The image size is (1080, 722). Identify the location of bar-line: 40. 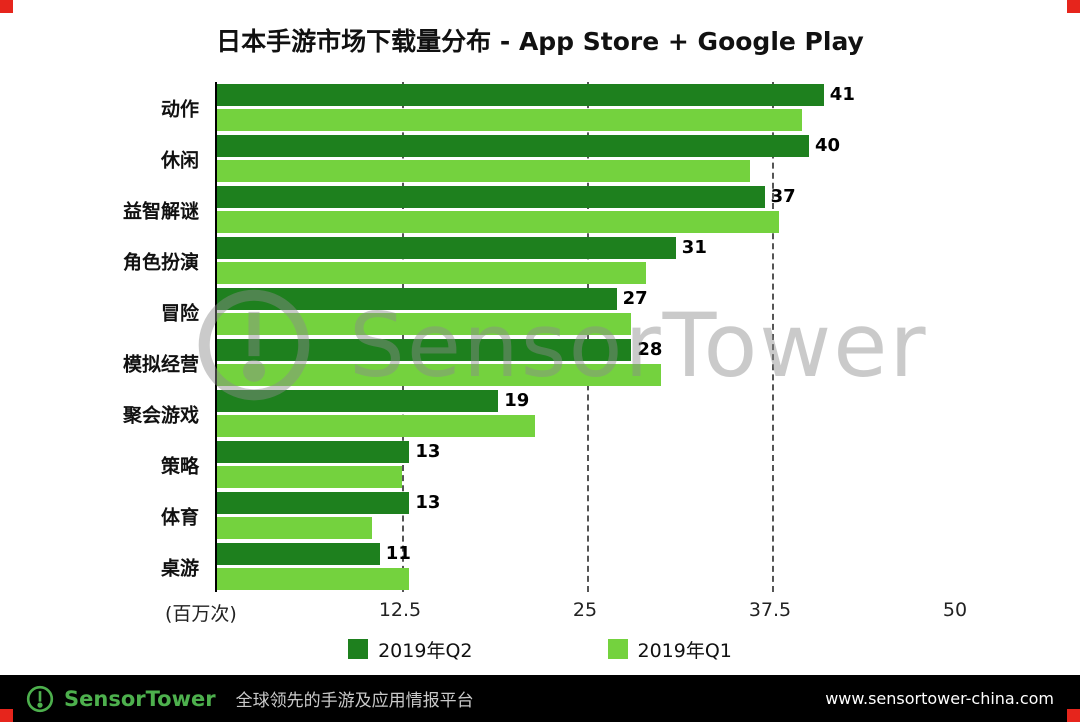
(587, 146).